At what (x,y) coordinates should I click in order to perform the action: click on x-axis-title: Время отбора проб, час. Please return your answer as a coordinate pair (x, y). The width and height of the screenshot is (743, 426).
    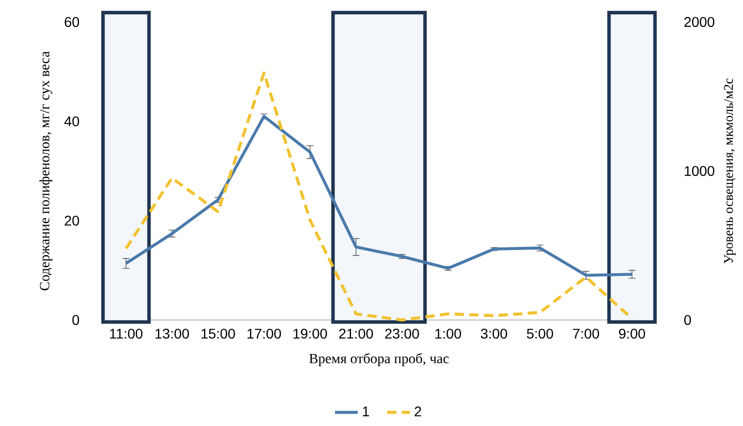
    Looking at the image, I should click on (379, 359).